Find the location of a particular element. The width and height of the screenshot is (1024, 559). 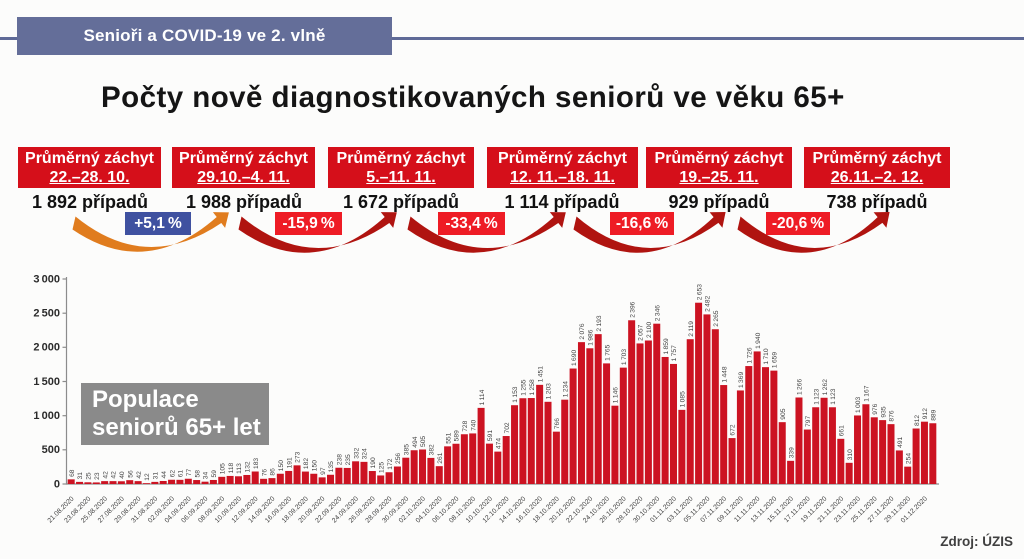

svg-text: 385 is located at coordinates (407, 449).